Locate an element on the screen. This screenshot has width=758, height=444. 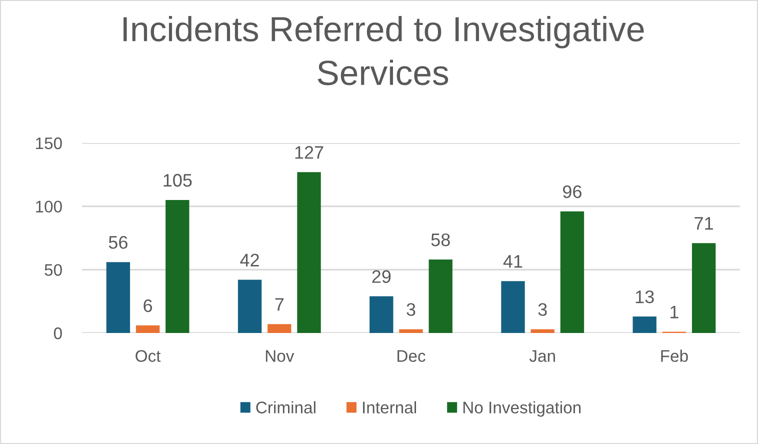
y-tick-label: 0 is located at coordinates (58, 333).